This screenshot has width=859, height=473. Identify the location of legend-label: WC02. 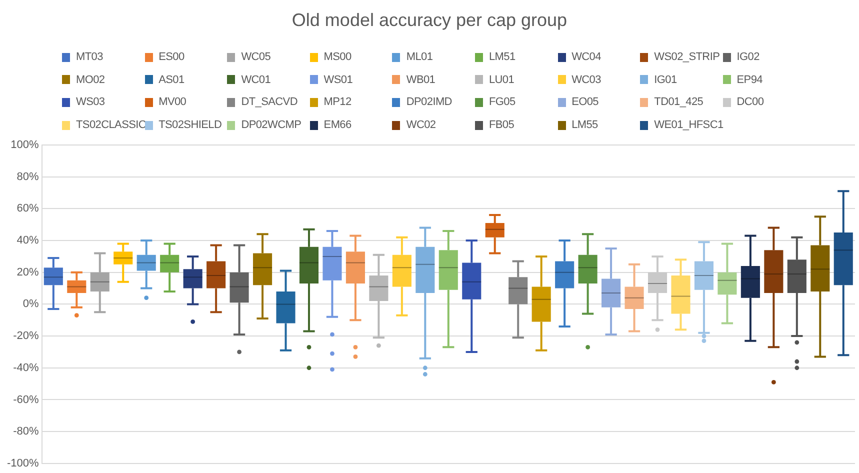
(421, 125).